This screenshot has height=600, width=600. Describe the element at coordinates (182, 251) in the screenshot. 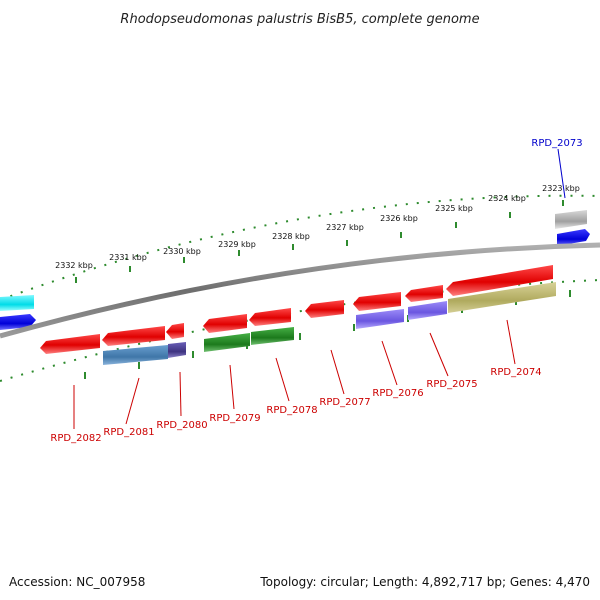

I see `tick-label: 2330 kbp` at that location.